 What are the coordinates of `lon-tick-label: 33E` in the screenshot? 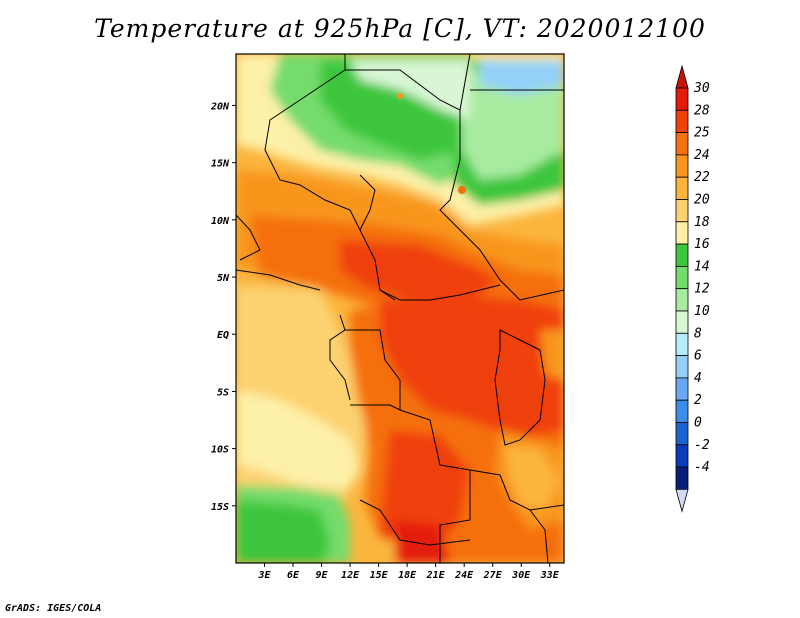 It's located at (550, 575).